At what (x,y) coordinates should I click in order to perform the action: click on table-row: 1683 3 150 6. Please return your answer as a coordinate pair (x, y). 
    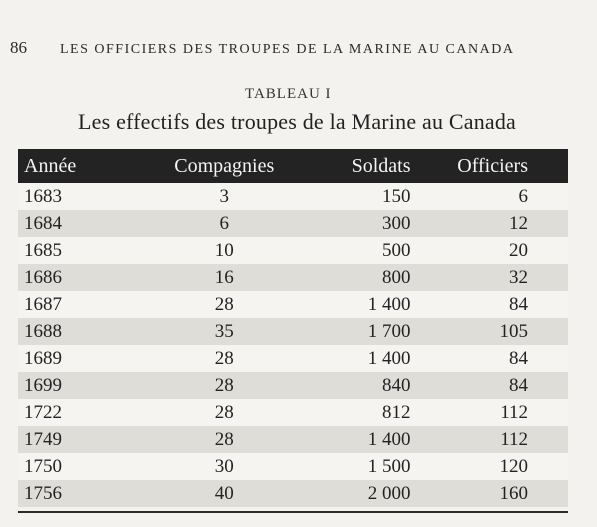
    Looking at the image, I should click on (293, 196).